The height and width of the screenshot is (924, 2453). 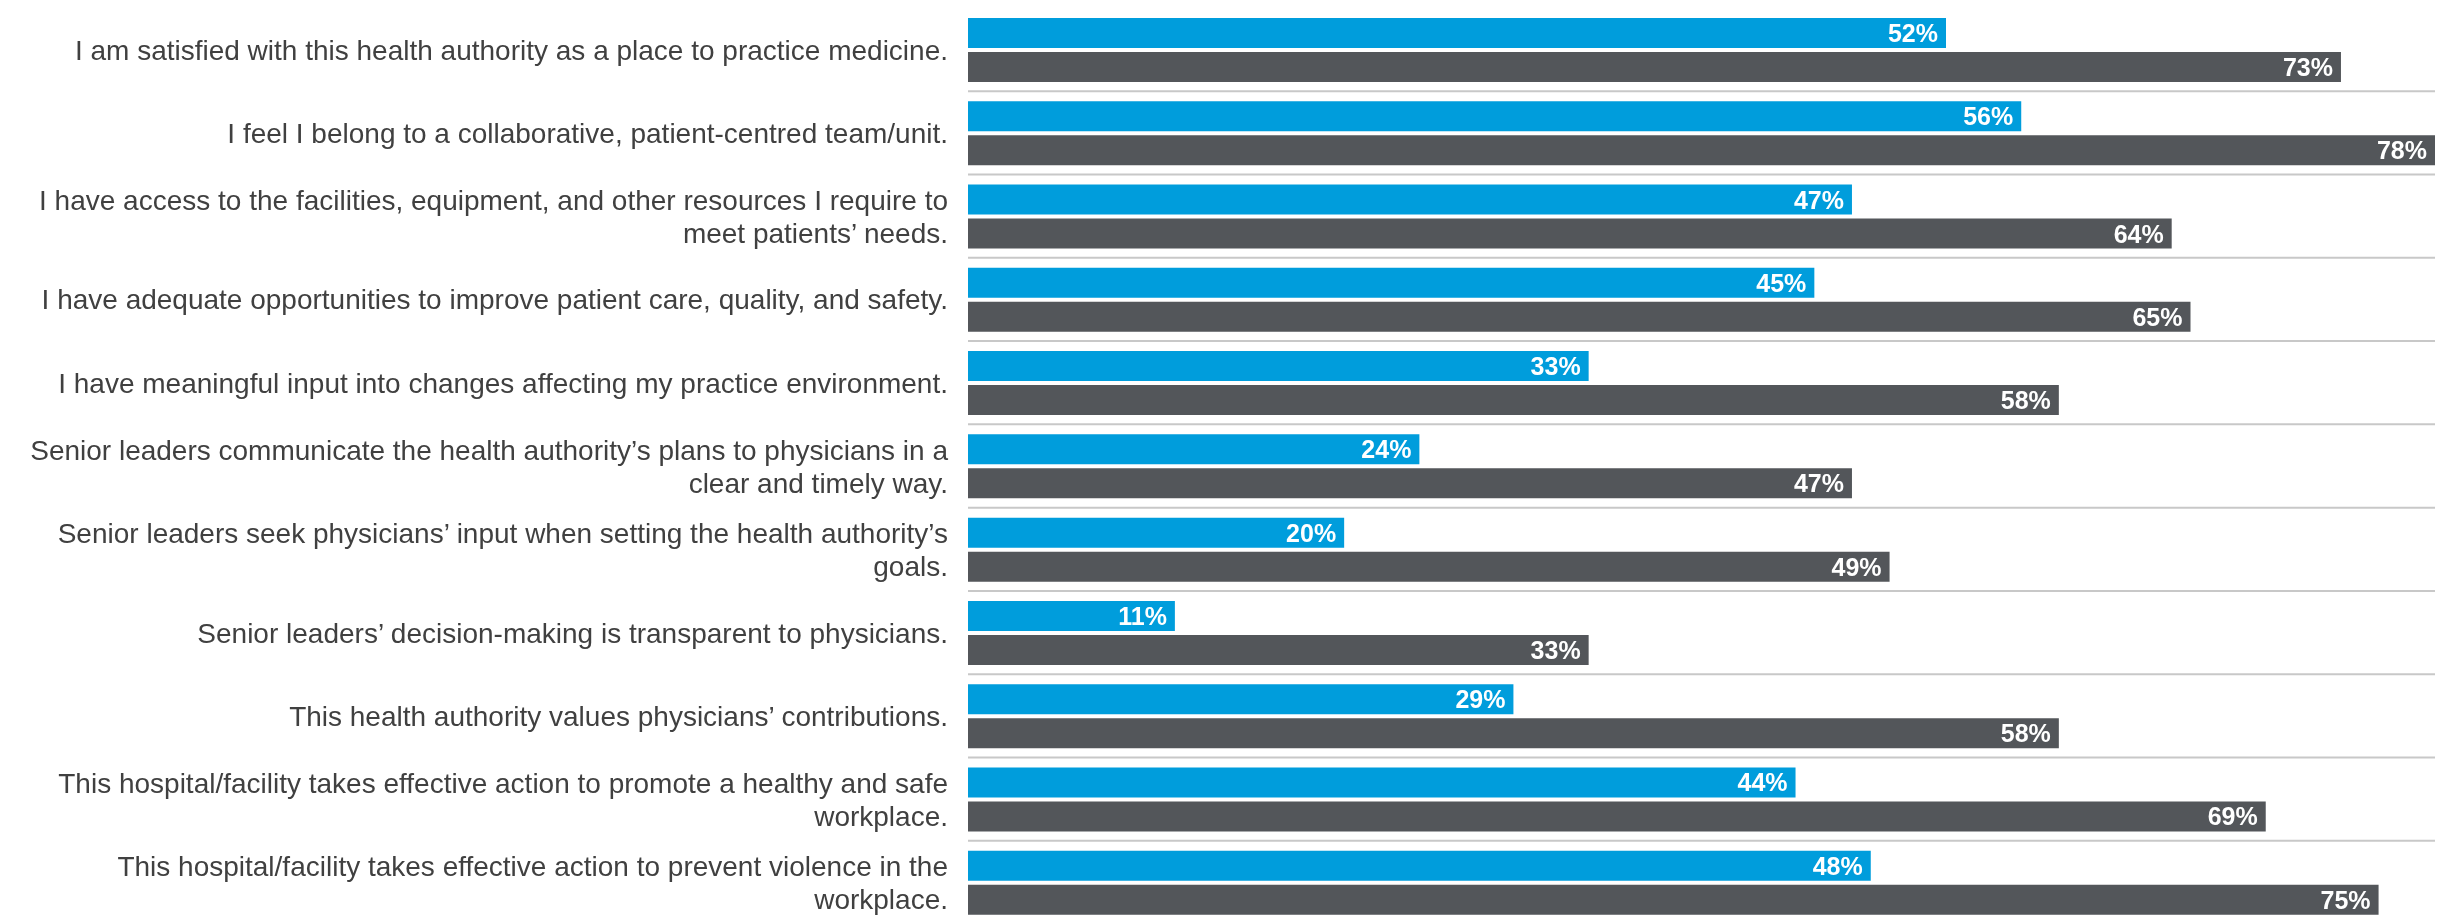 What do you see at coordinates (618, 716) in the screenshot?
I see `y-tick-label: This health authority values physicians’ contributions.` at bounding box center [618, 716].